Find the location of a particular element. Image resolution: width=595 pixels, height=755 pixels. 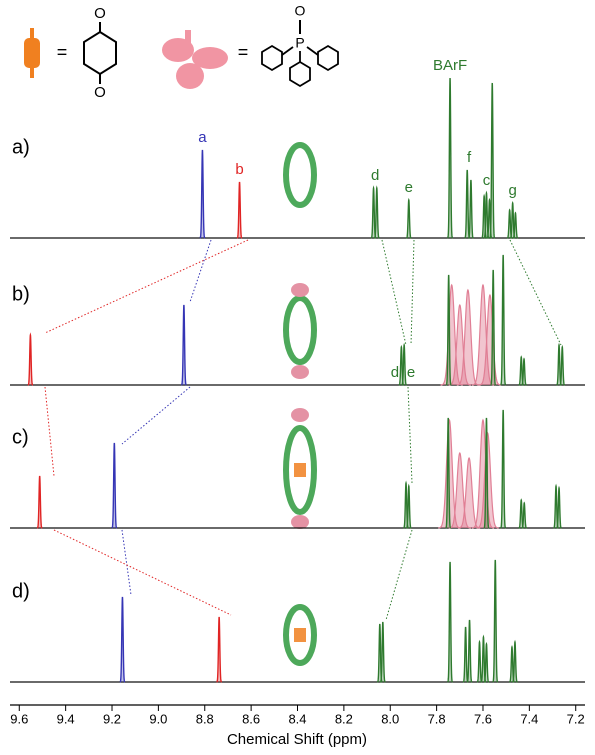

phosphine-icon is located at coordinates (195, 59).